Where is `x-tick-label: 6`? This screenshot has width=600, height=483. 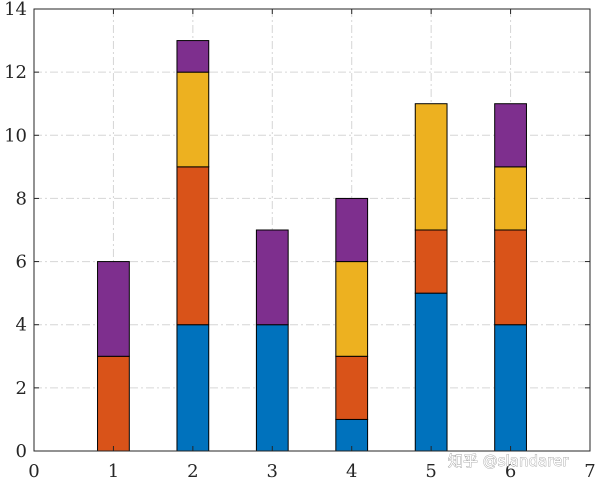 x-tick-label: 6 is located at coordinates (510, 471).